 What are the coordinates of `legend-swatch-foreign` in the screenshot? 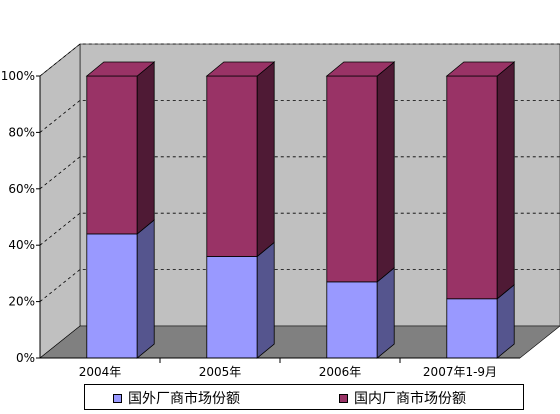 It's located at (117, 398).